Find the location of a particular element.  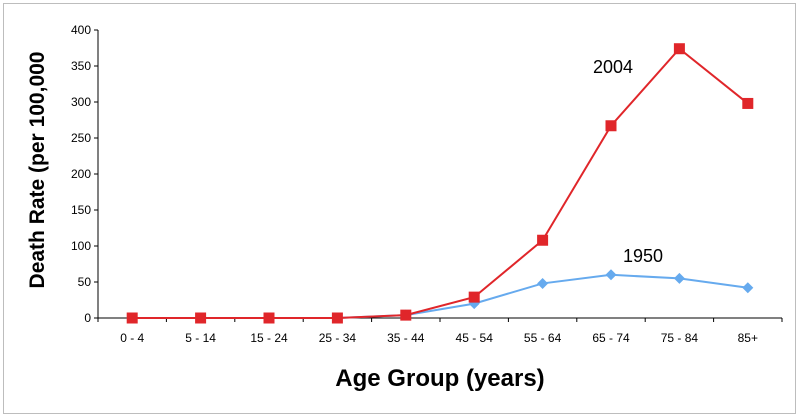

x-tick-label: 65 - 74 is located at coordinates (611, 338).